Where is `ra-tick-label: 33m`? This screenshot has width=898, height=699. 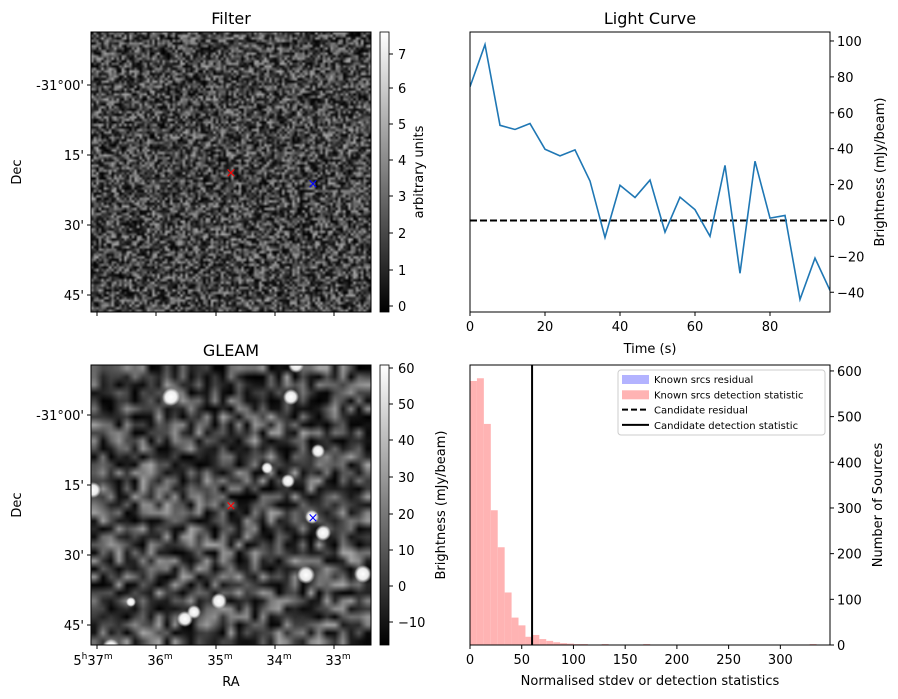 ra-tick-label: 33m is located at coordinates (337, 660).